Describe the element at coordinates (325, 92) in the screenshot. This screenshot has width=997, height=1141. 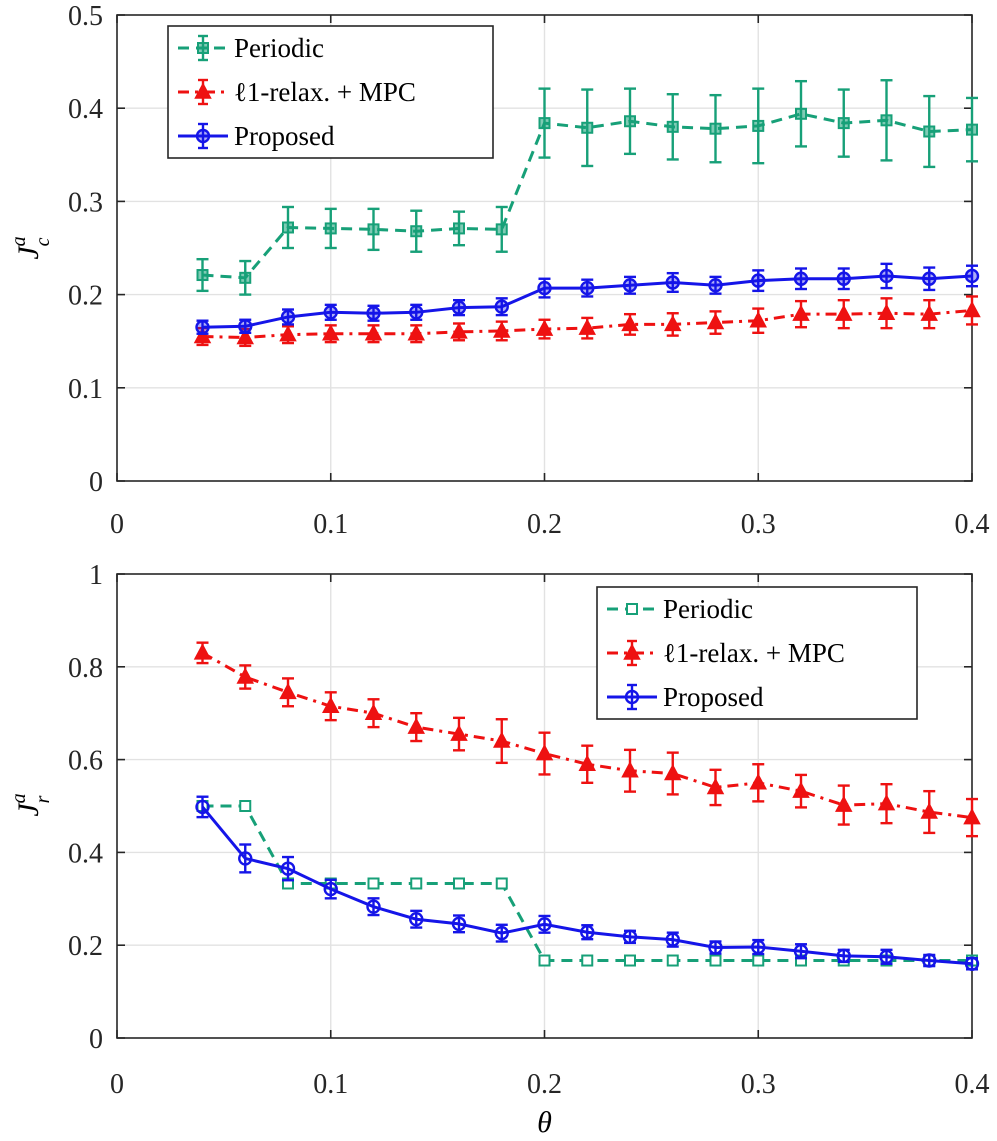
I see `legend-label: ℓ1-relax. + MPC` at that location.